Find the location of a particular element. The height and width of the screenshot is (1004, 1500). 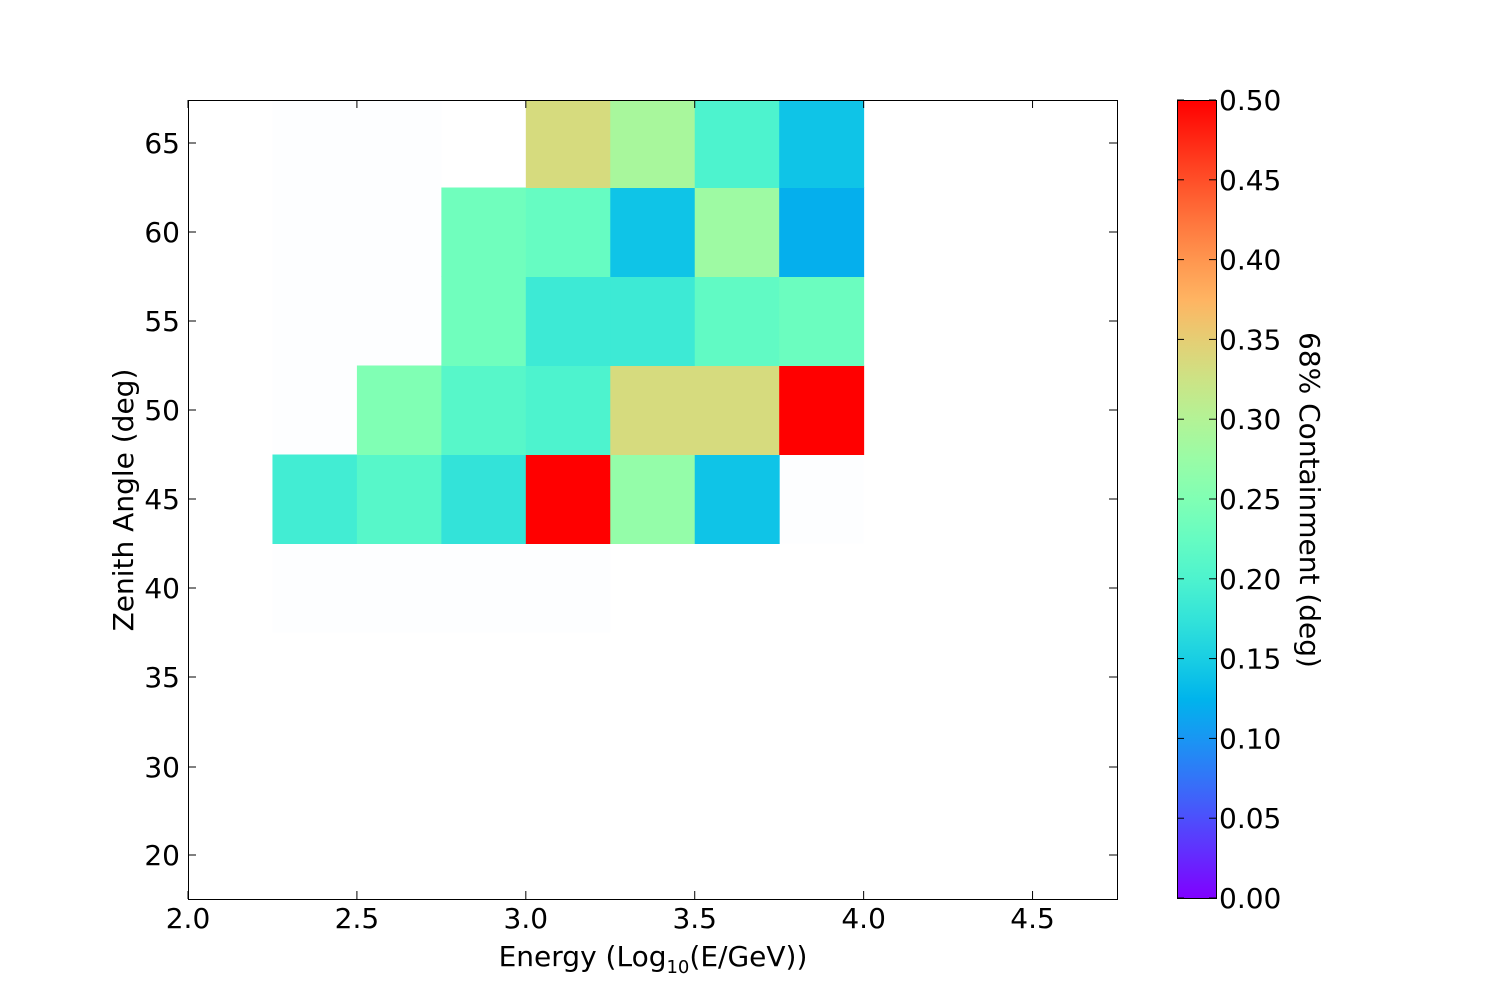

y-tick-label: 45 is located at coordinates (162, 499).